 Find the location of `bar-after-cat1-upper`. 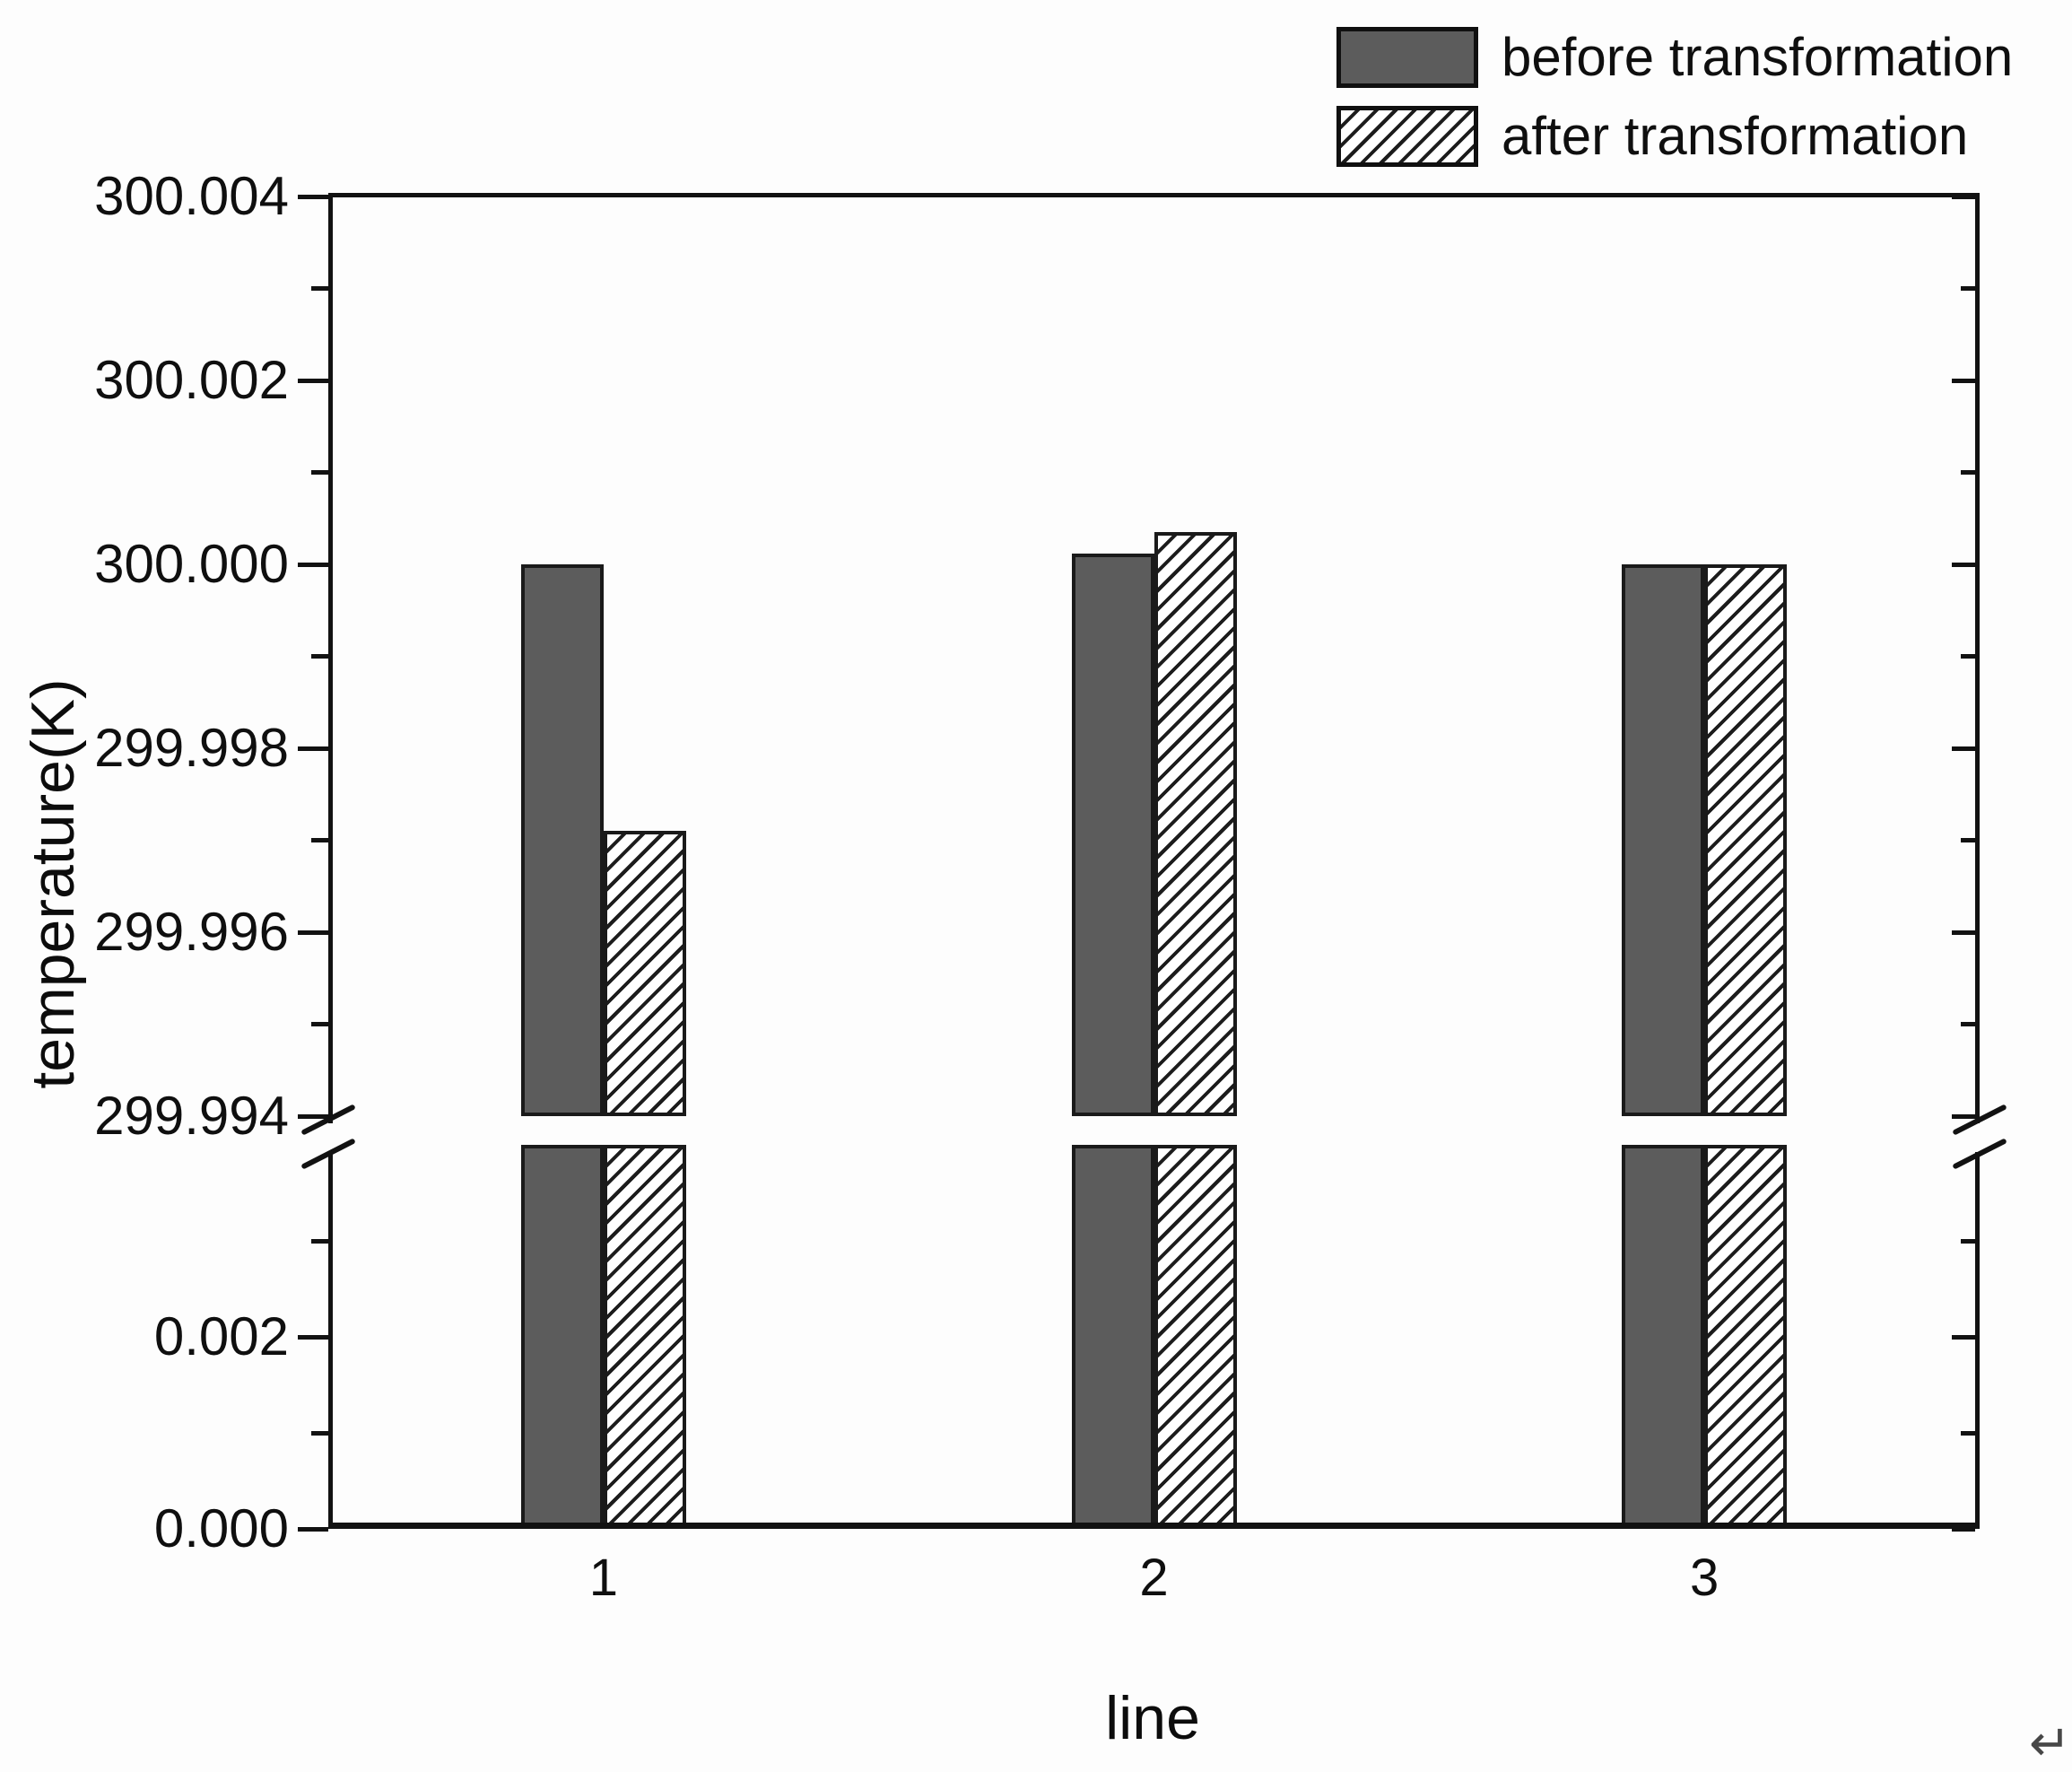

bar-after-cat1-upper is located at coordinates (644, 973).